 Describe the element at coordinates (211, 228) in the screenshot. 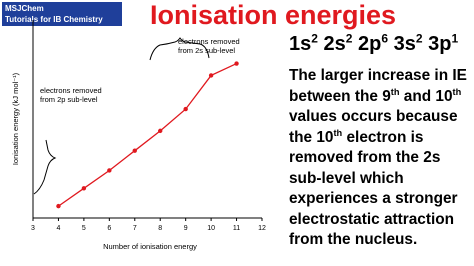

I see `x-tick-label: 10` at that location.